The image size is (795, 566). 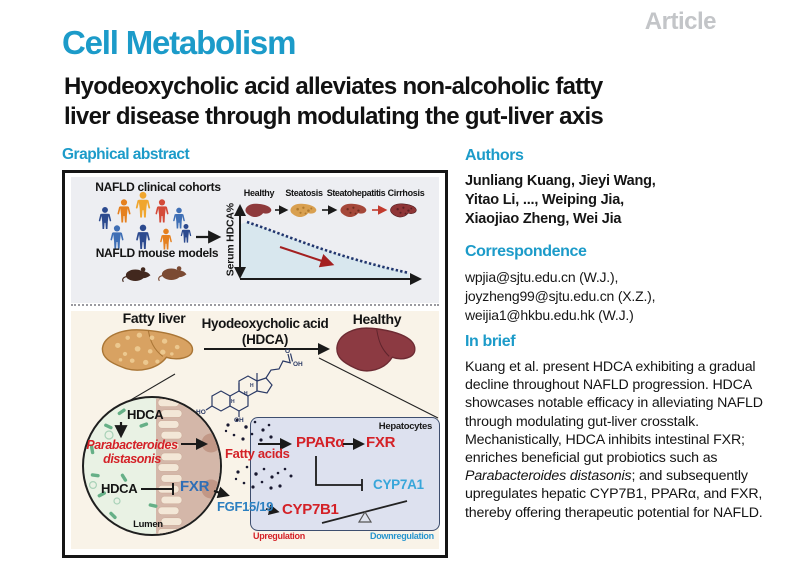 What do you see at coordinates (345, 474) in the screenshot?
I see `hepatocytes-box: Hepatocytes PPARα FXR CYP7A1 CYP7B1` at bounding box center [345, 474].